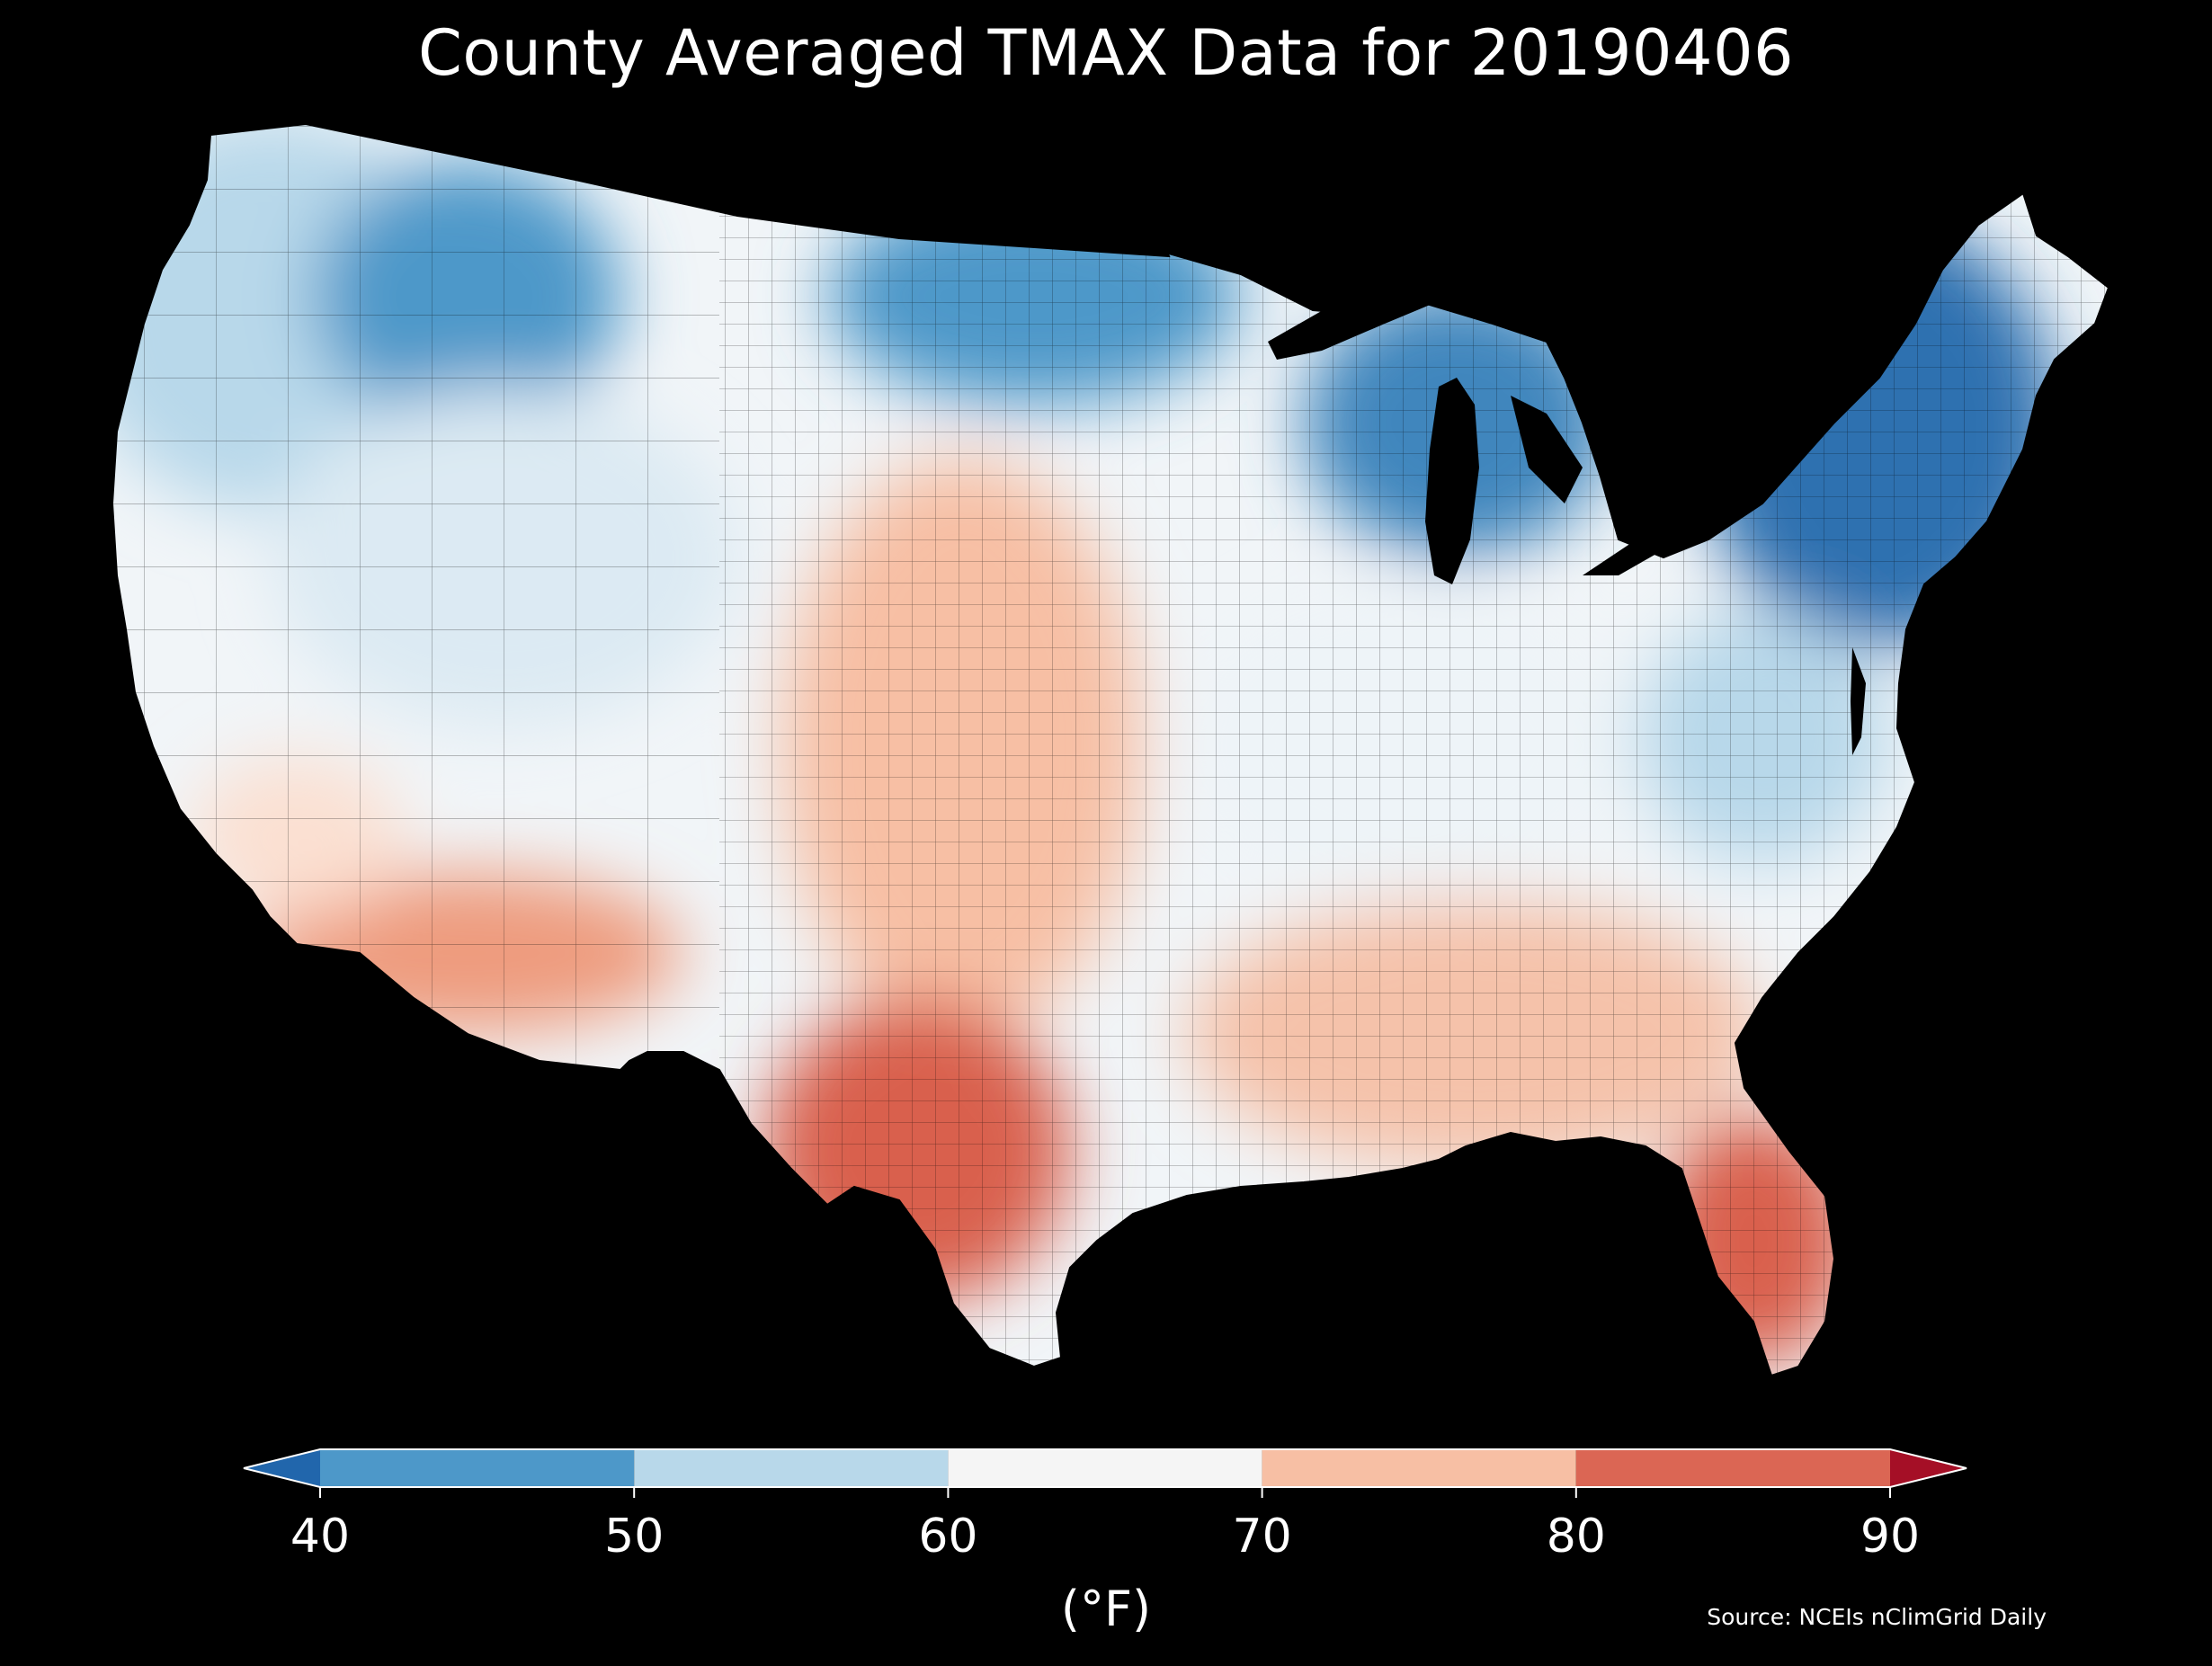 This screenshot has height=1666, width=2212. I want to click on colorbar-extend-high, so click(1928, 1468).